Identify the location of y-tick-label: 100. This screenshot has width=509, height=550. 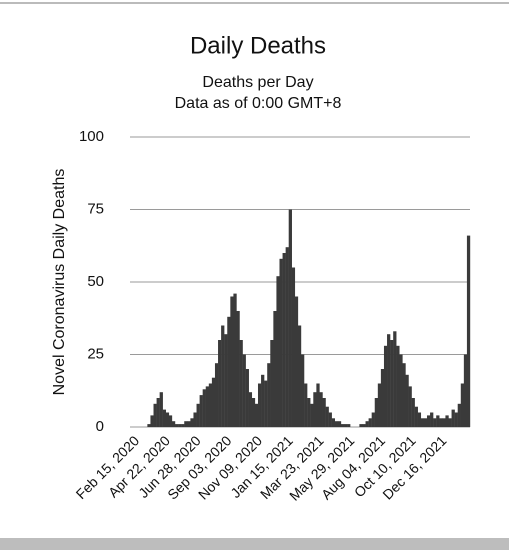
(91, 136).